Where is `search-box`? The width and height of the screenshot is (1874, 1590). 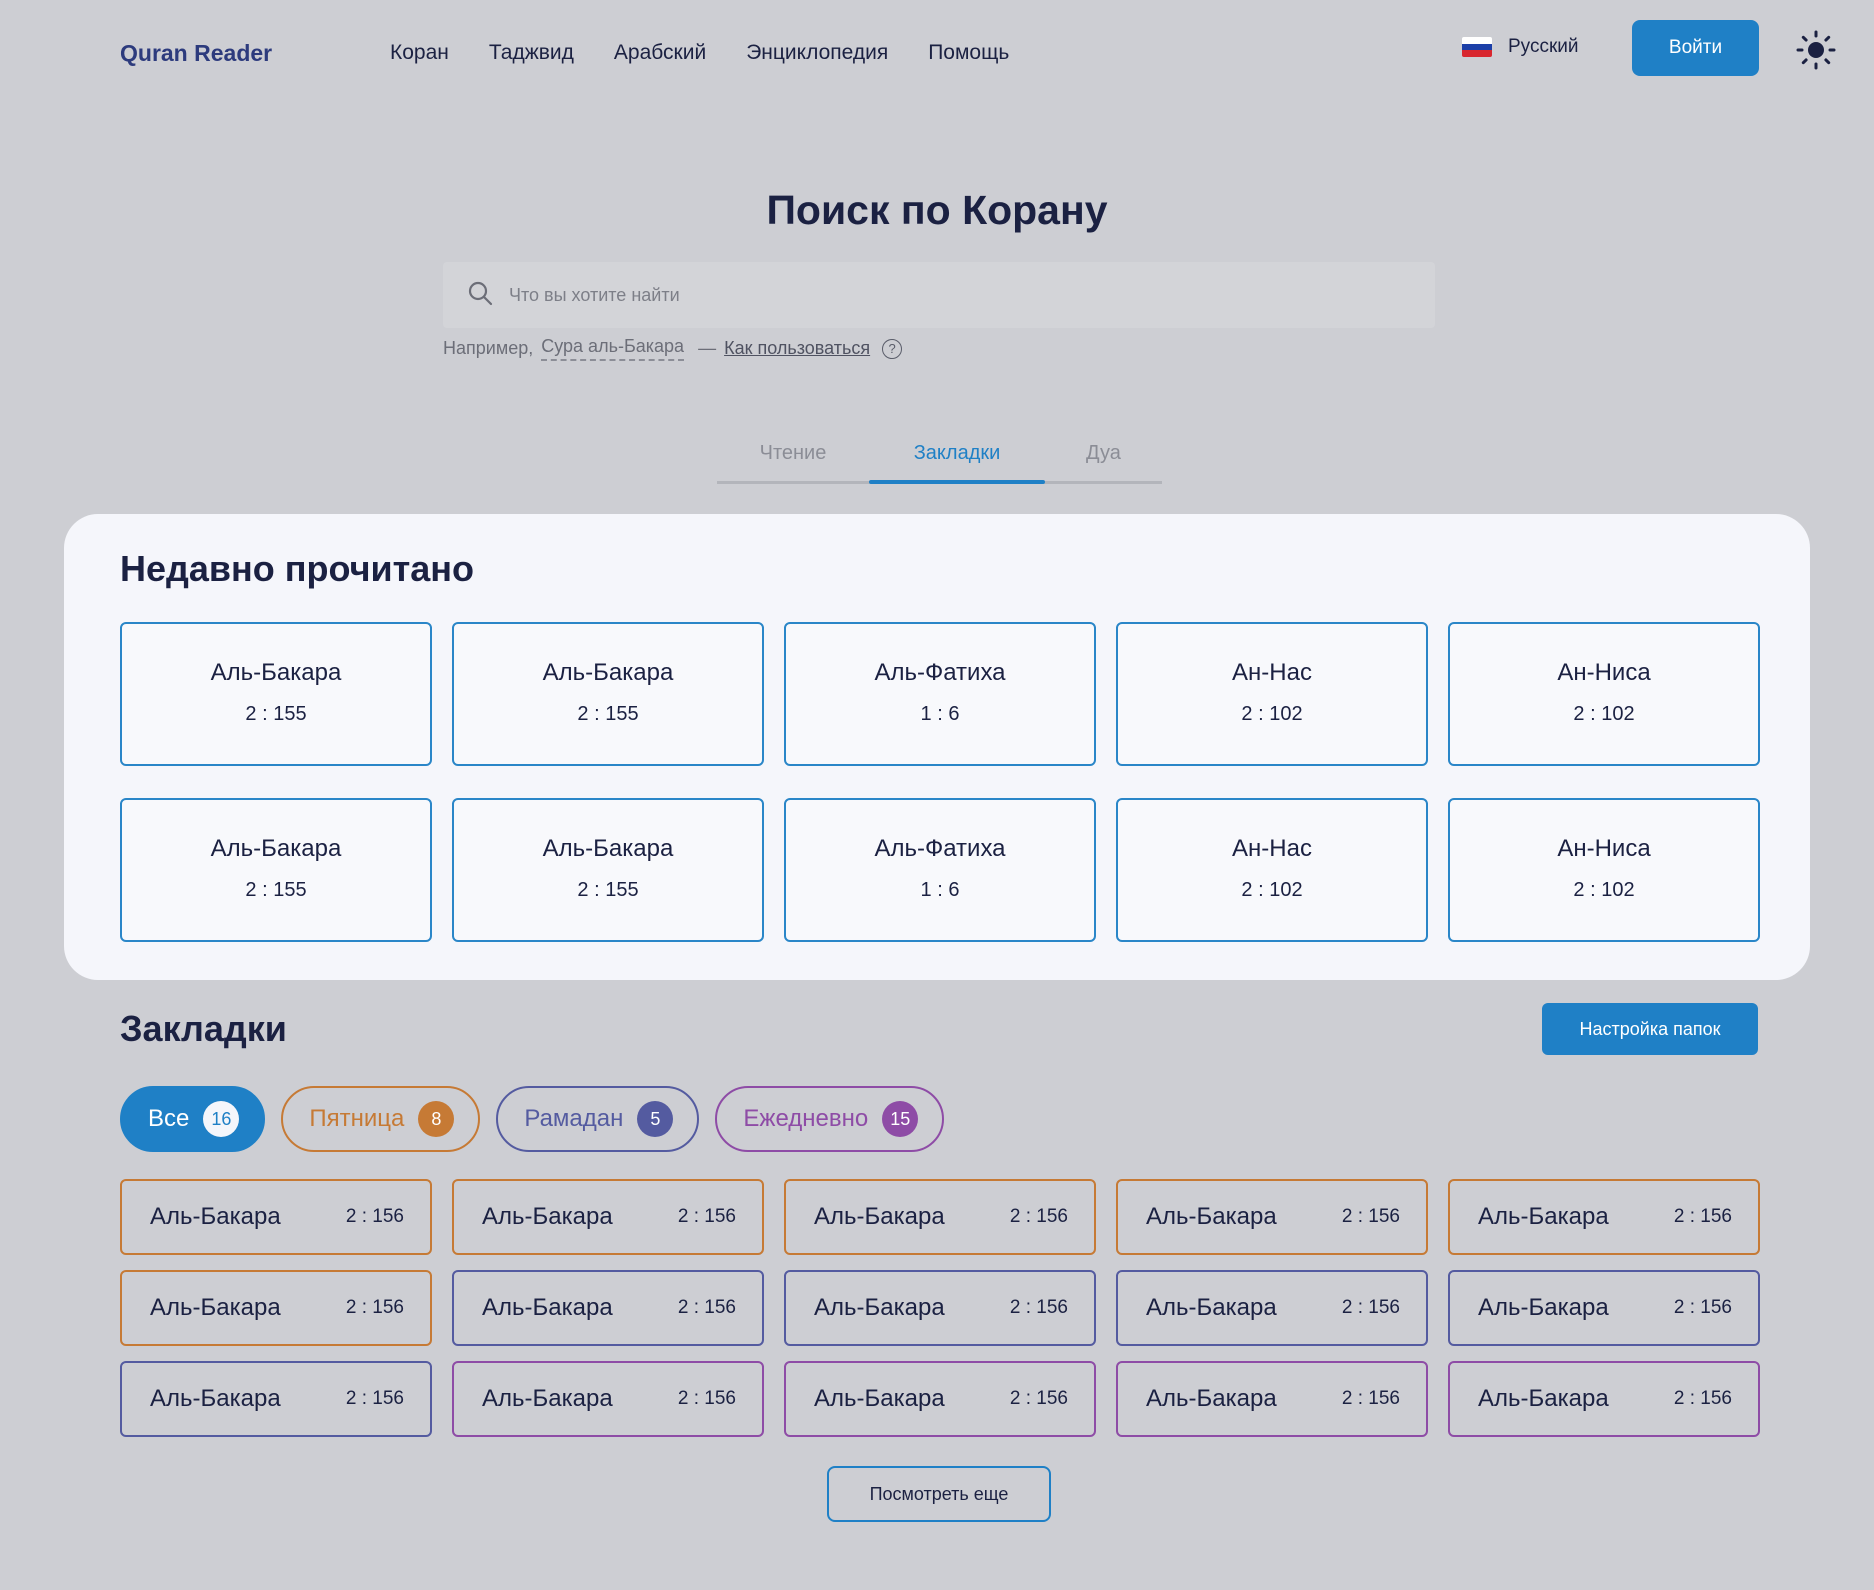 search-box is located at coordinates (939, 295).